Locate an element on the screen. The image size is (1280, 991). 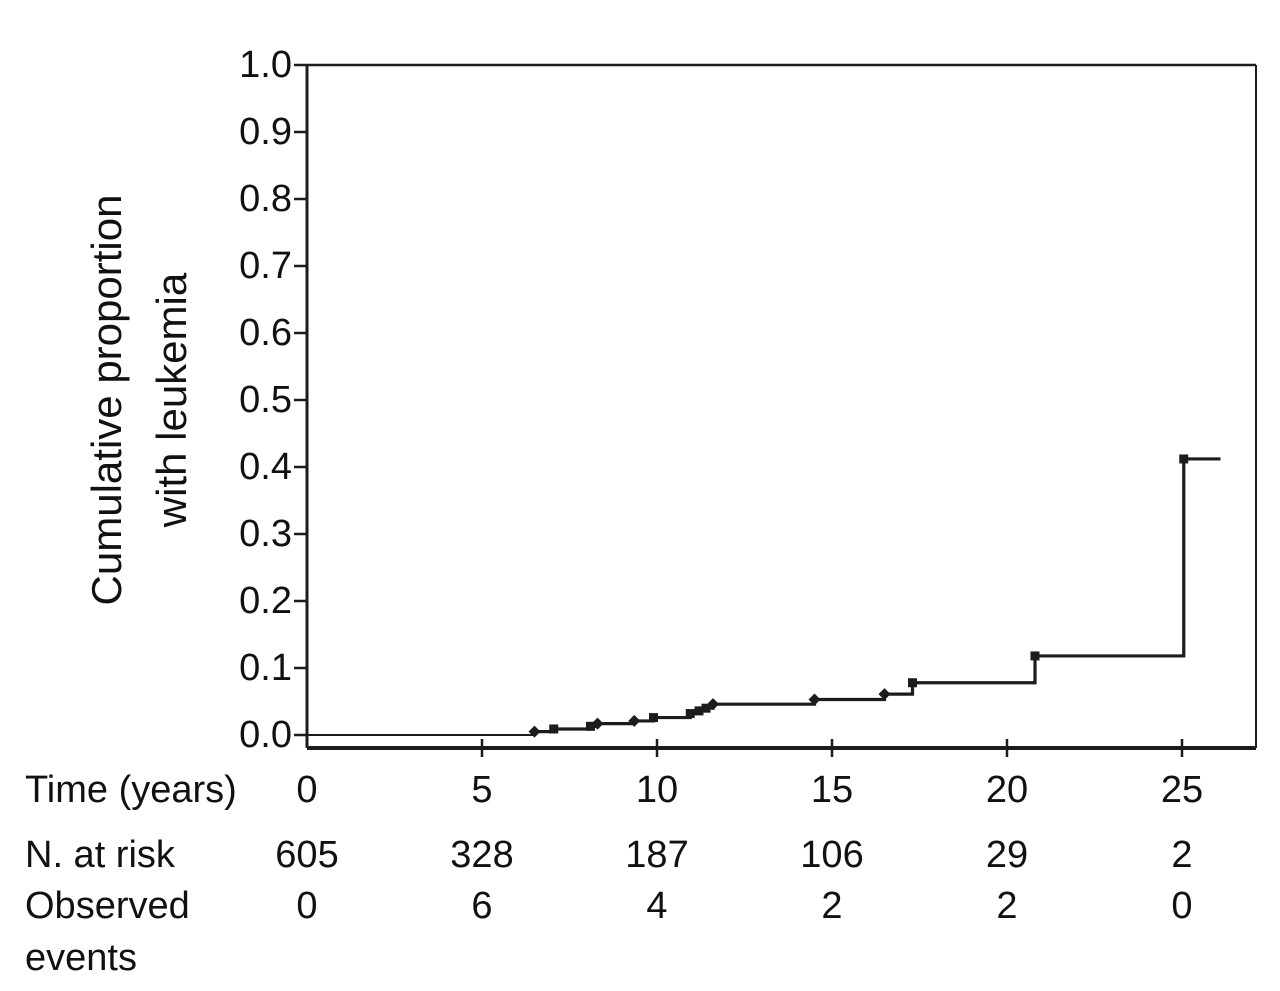
x-tick-label: 20 is located at coordinates (1007, 790).